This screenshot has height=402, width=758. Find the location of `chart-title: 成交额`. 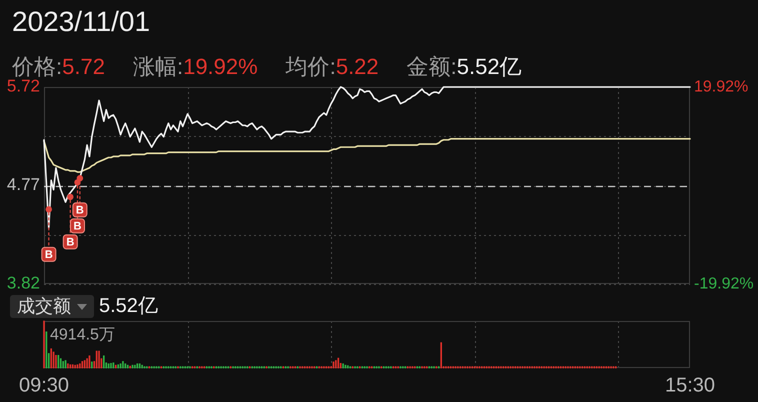

chart-title: 成交额 is located at coordinates (44, 306).